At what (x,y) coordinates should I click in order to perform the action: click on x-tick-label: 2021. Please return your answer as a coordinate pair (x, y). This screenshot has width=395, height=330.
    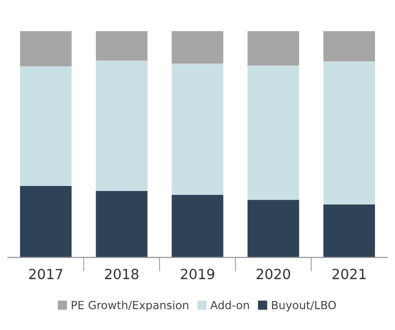
    Looking at the image, I should click on (349, 274).